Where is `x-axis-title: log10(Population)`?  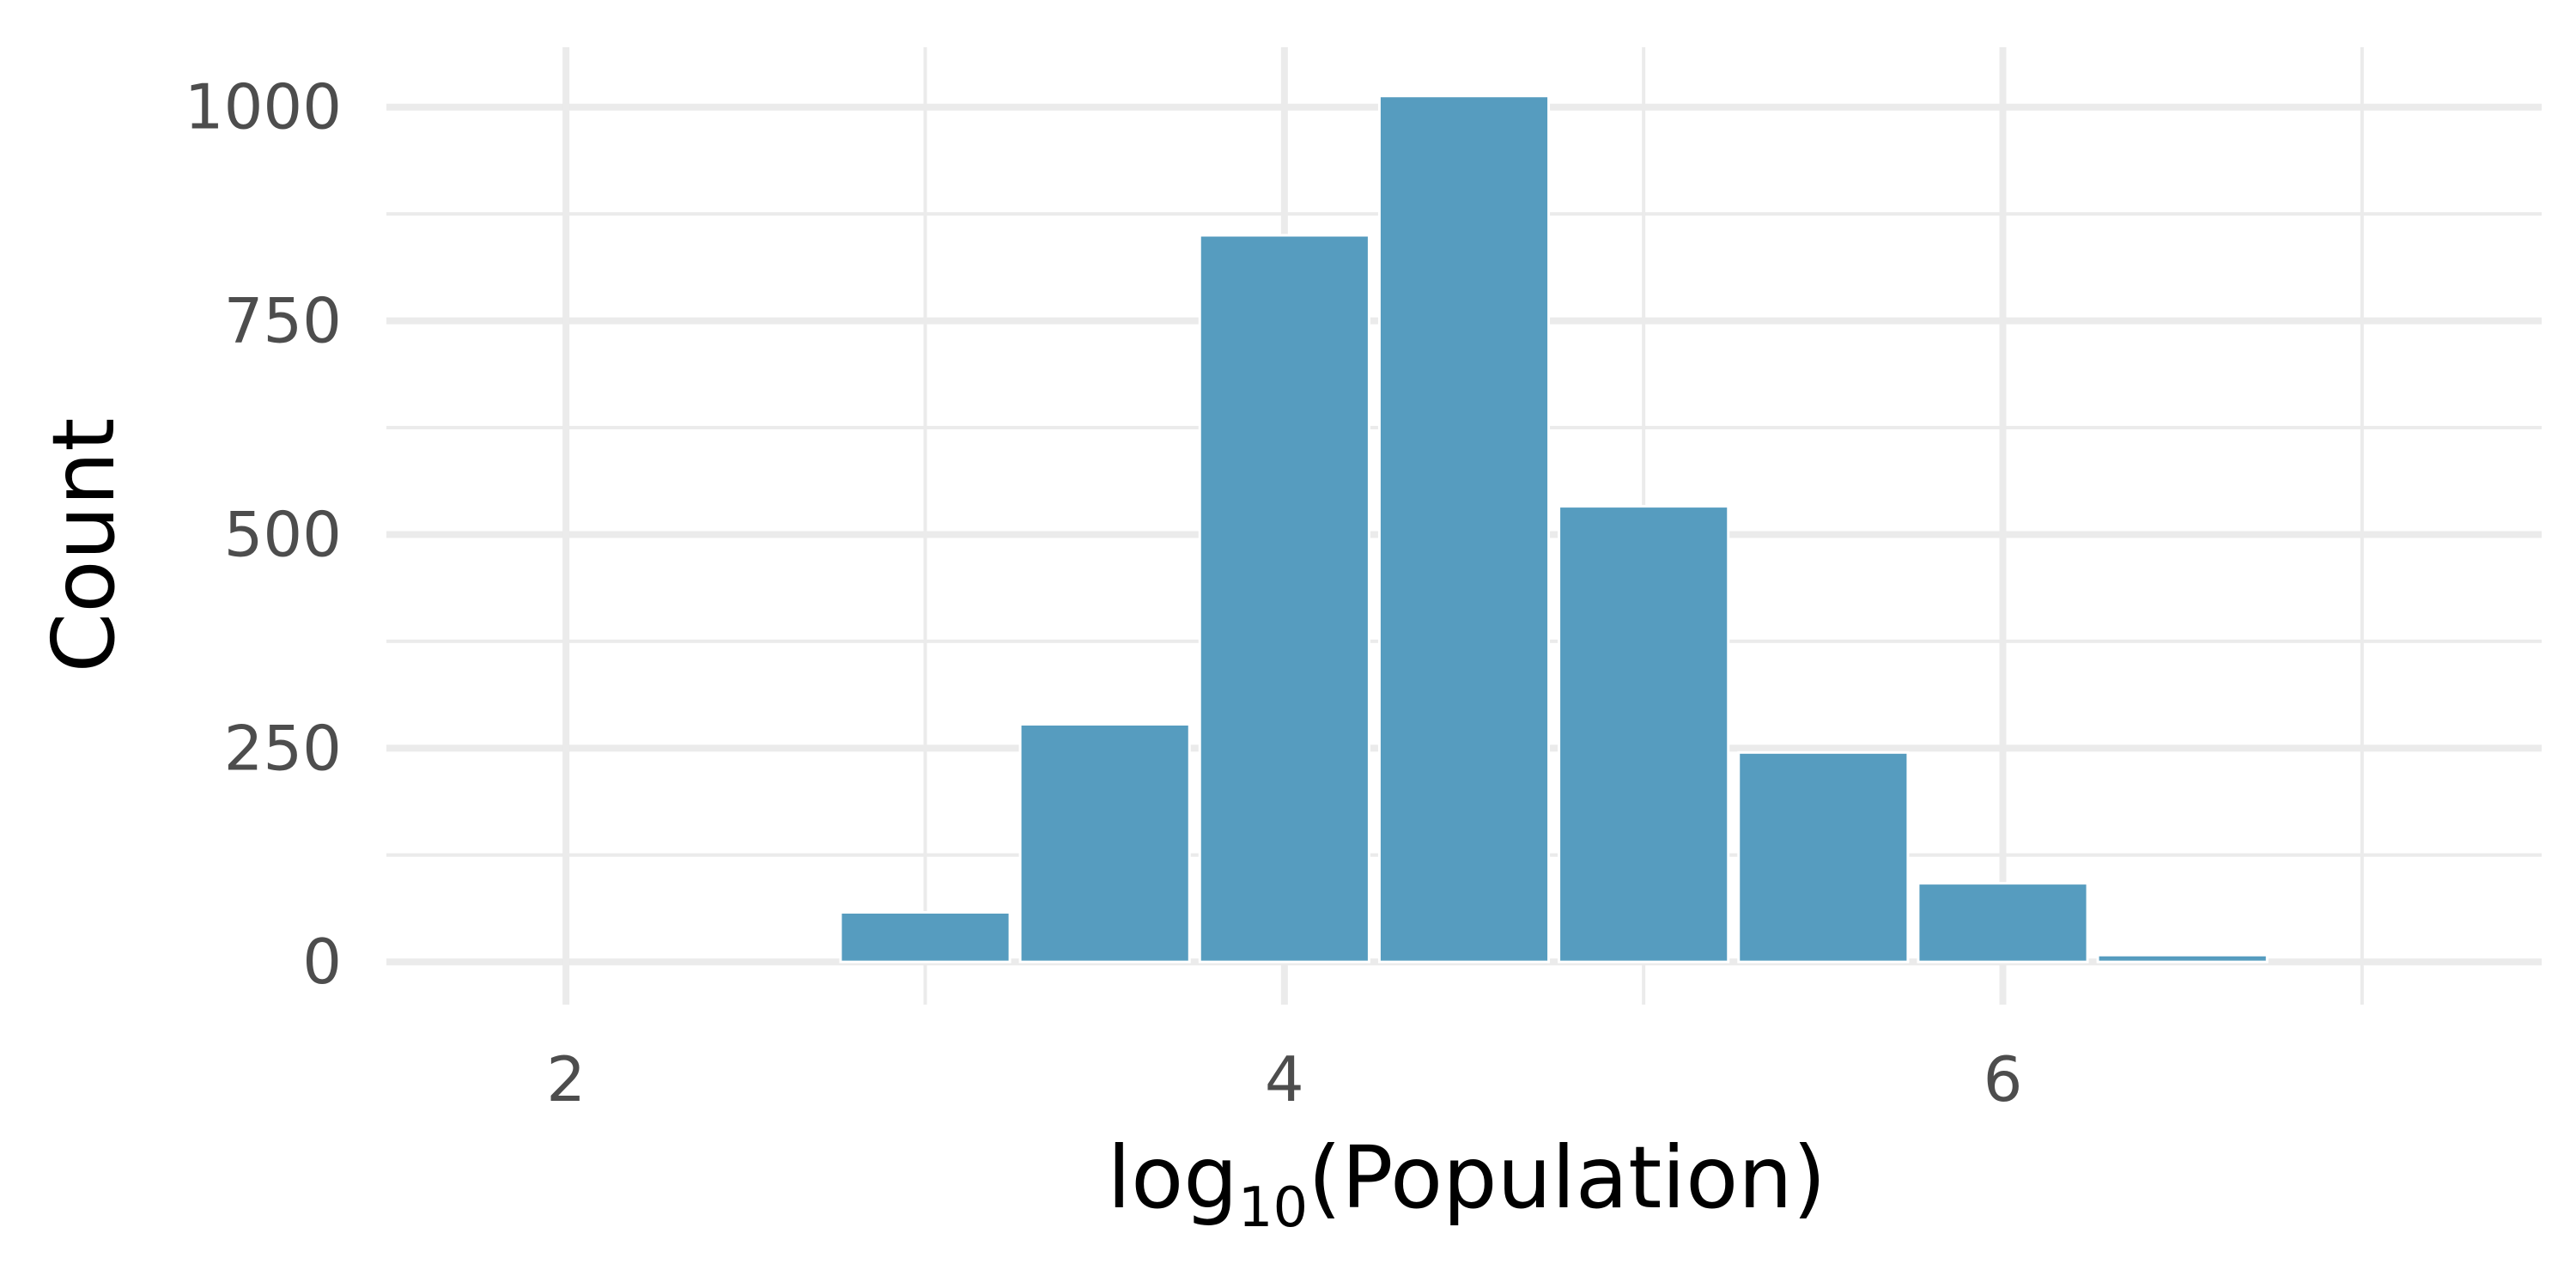 x-axis-title: log10(Population) is located at coordinates (1466, 1184).